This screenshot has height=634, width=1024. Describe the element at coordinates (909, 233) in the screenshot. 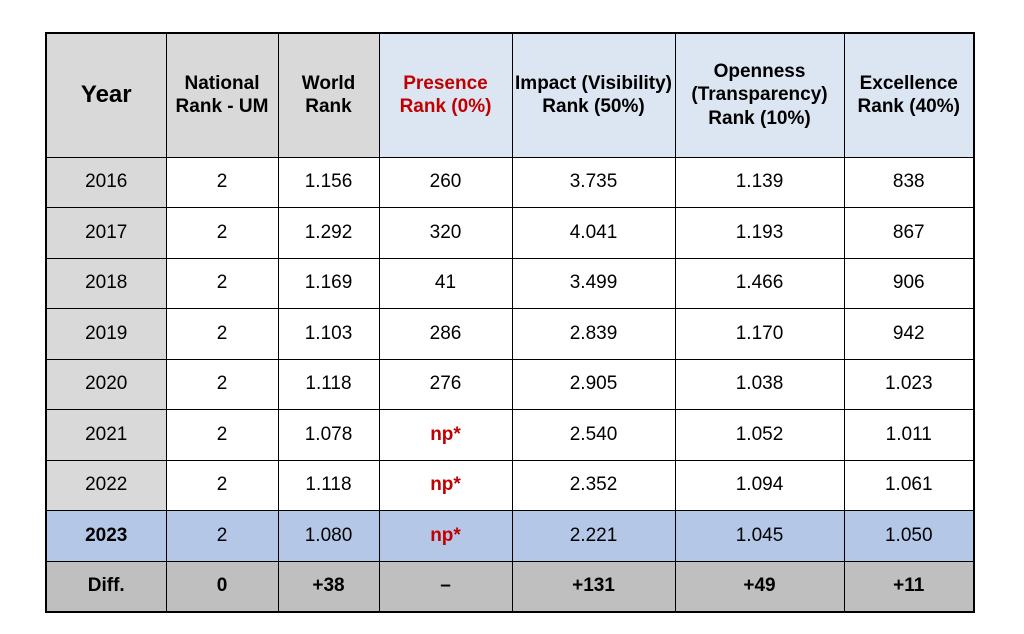

I see `cell-excellence-rank: 867` at that location.